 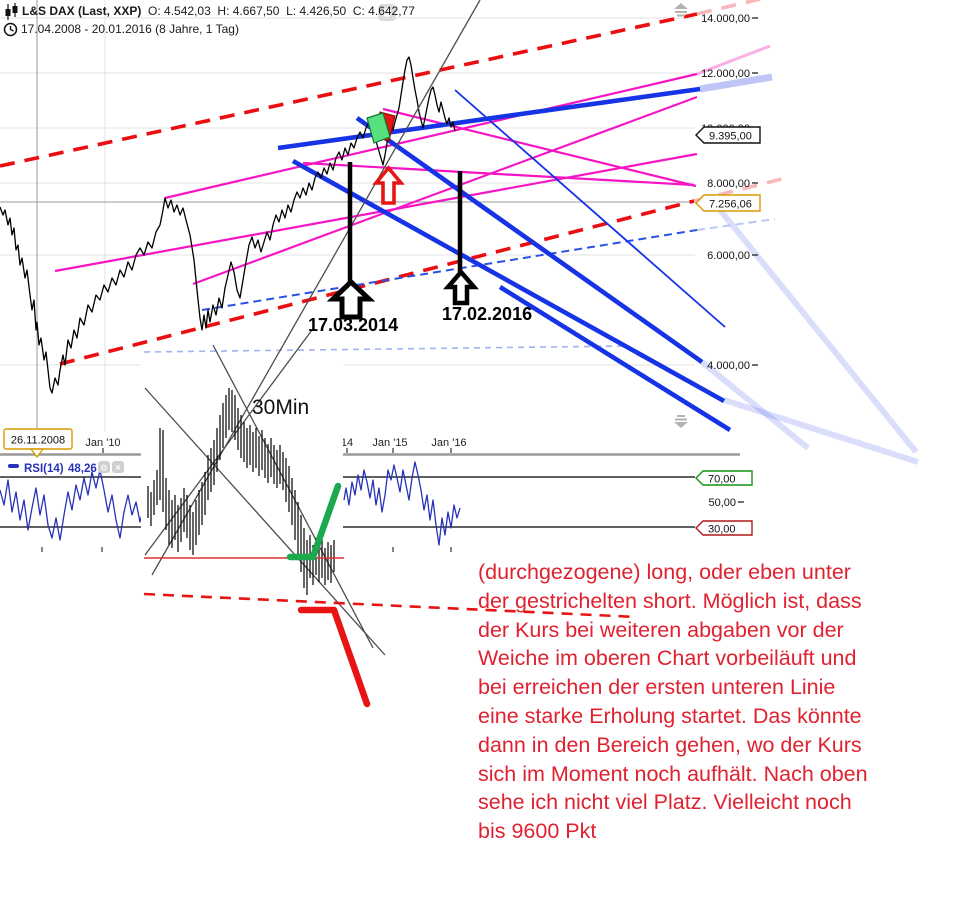 What do you see at coordinates (725, 19) in the screenshot?
I see `price-label-14000: 14.000,00` at bounding box center [725, 19].